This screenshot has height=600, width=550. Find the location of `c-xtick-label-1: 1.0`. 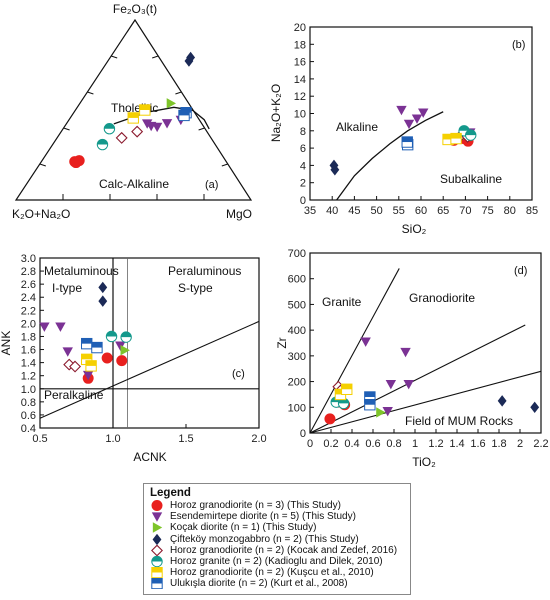

c-xtick-label-1: 1.0 is located at coordinates (112, 439).